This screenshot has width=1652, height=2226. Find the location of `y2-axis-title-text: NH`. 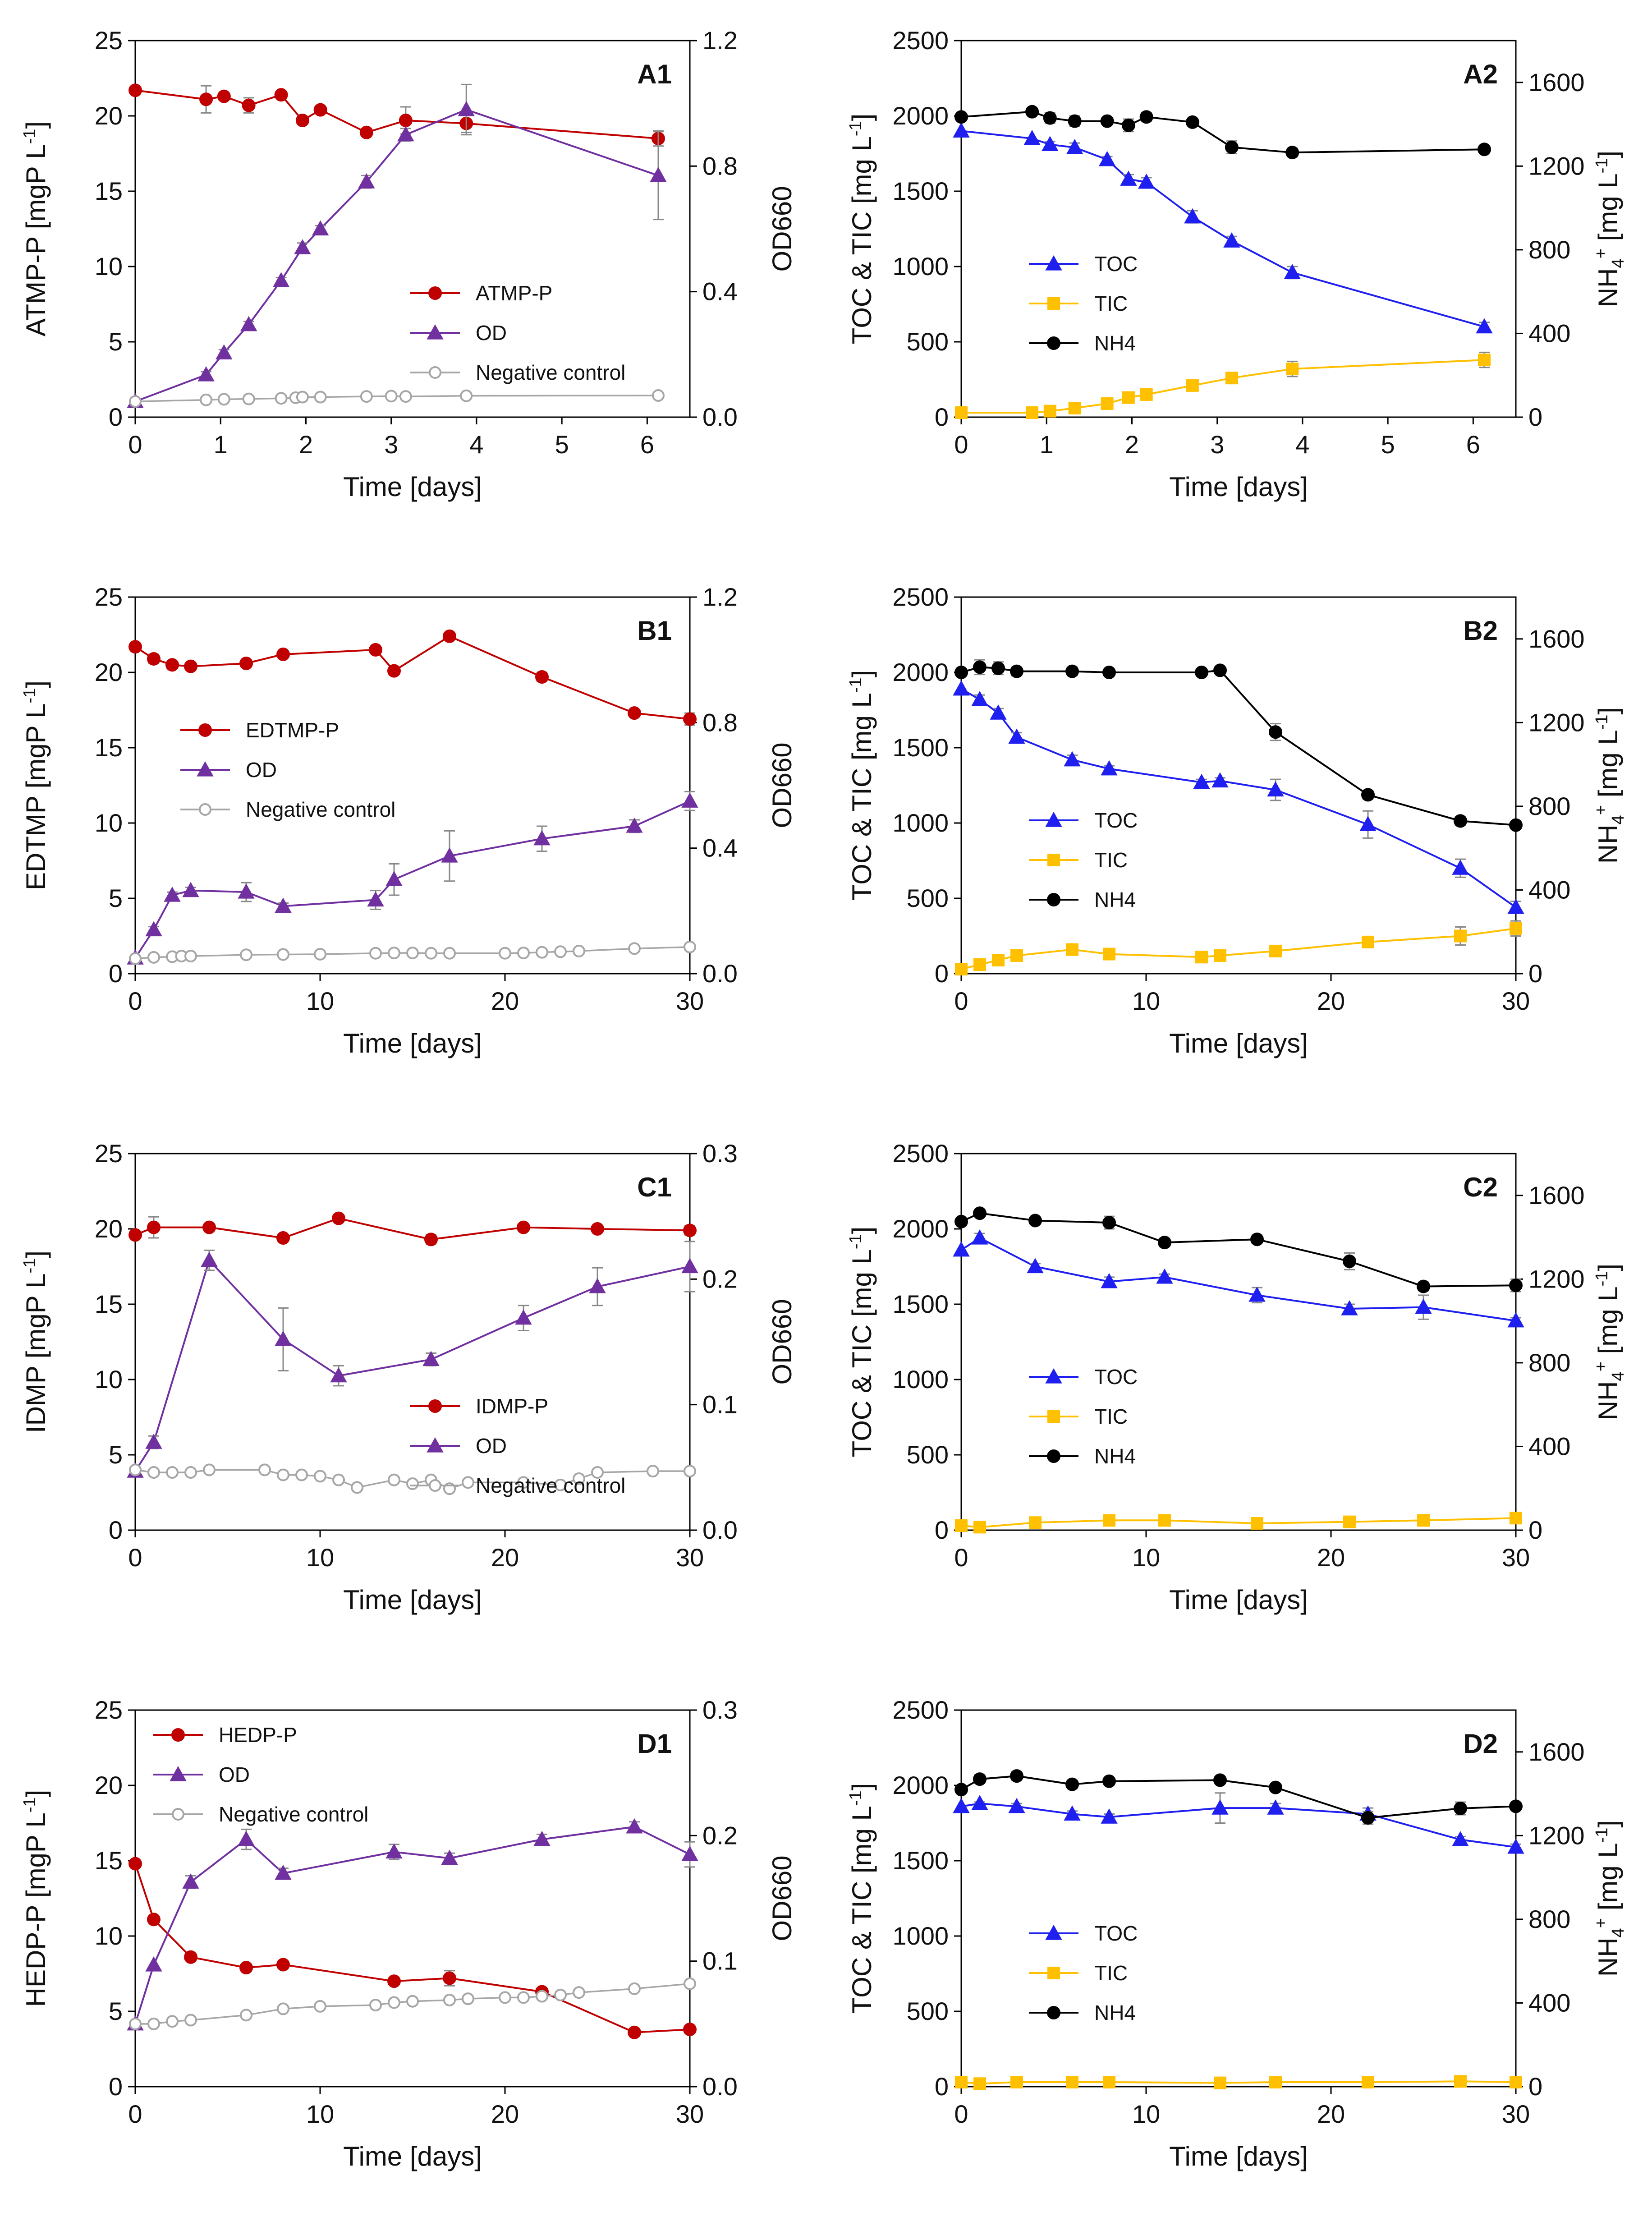

y2-axis-title-text: NH is located at coordinates (1608, 1400).